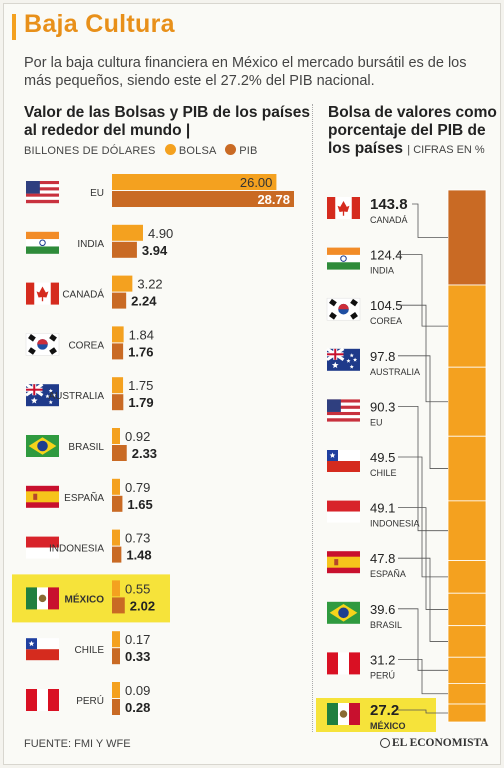  Describe the element at coordinates (140, 402) in the screenshot. I see `value-label-pib: 1.79` at that location.